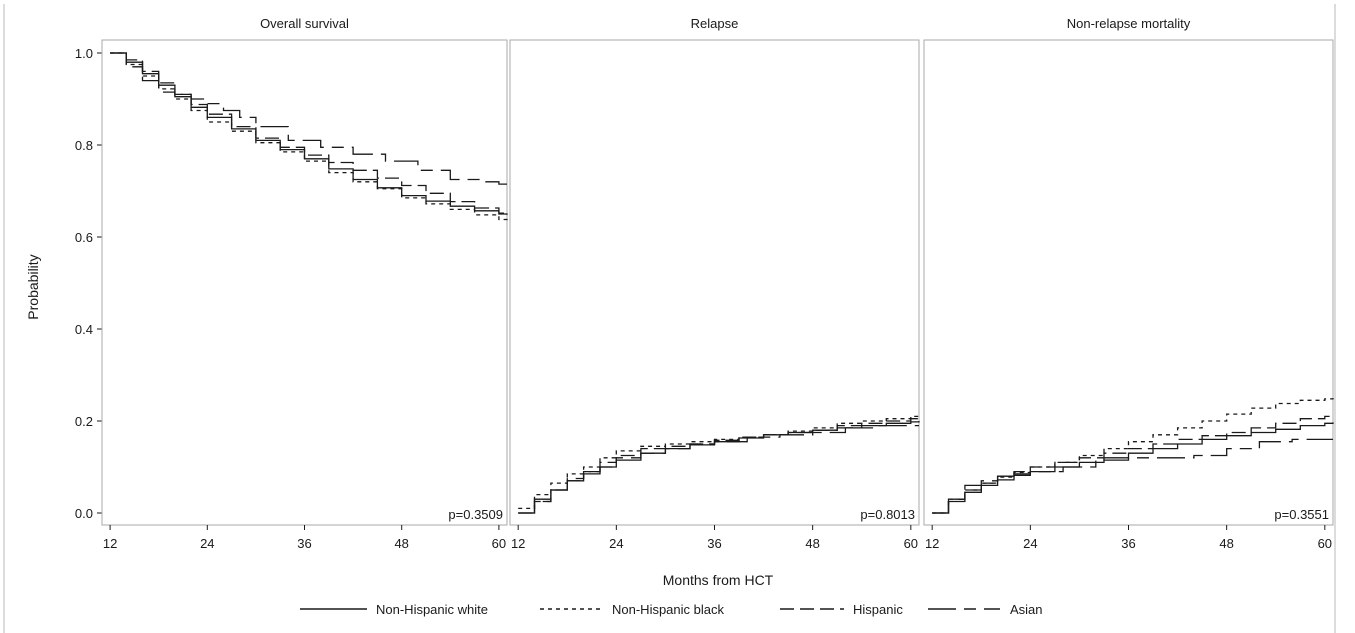 This screenshot has height=633, width=1355. What do you see at coordinates (84, 53) in the screenshot?
I see `y-tick-label-5: 1.0` at bounding box center [84, 53].